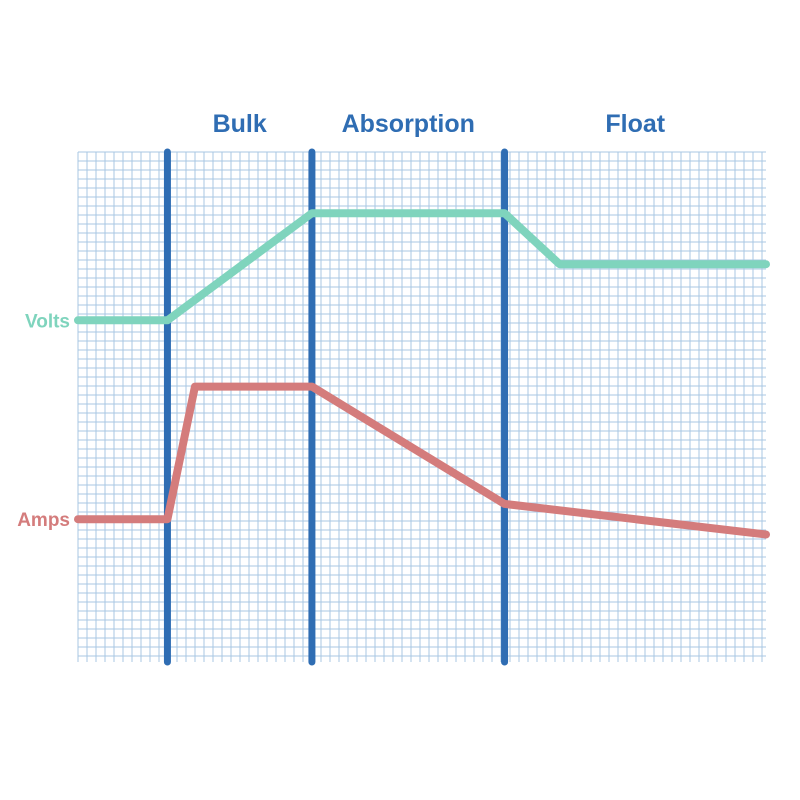 This screenshot has width=800, height=800. I want to click on phase-label-bulk: Bulk, so click(240, 124).